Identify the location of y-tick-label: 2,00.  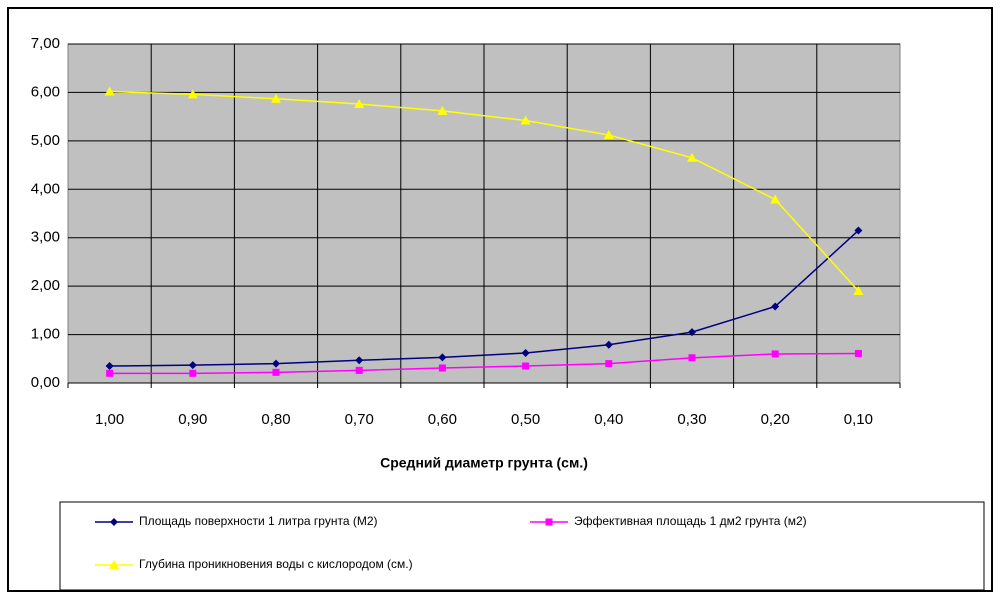
(45, 285).